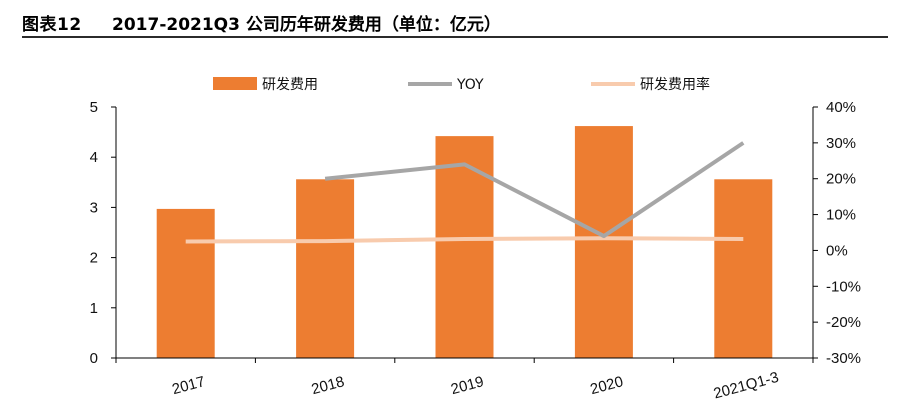  I want to click on right-tick-label: -30%, so click(843, 358).